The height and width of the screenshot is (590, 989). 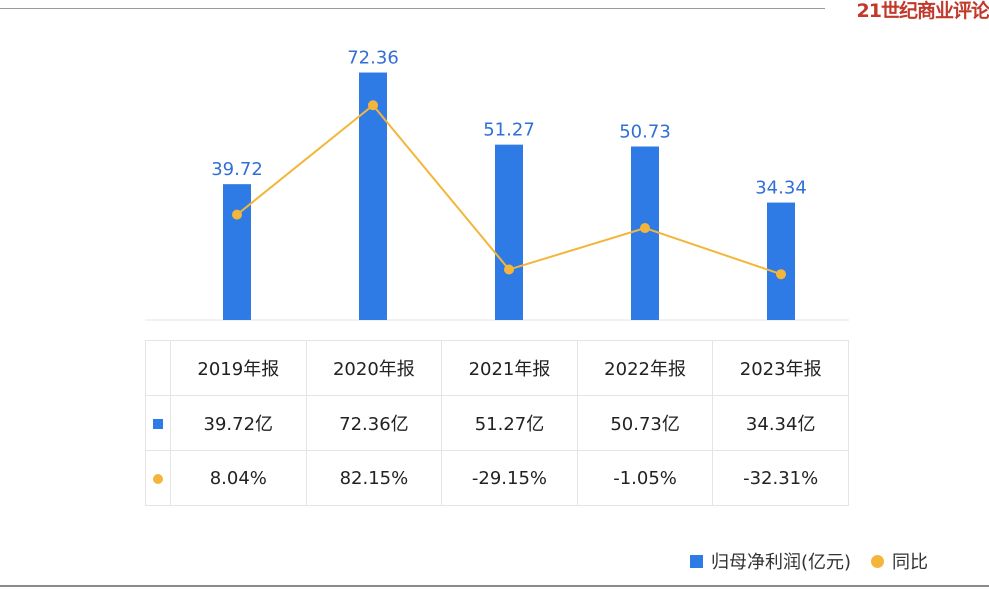 What do you see at coordinates (780, 423) in the screenshot?
I see `table-cell: 34.34亿` at bounding box center [780, 423].